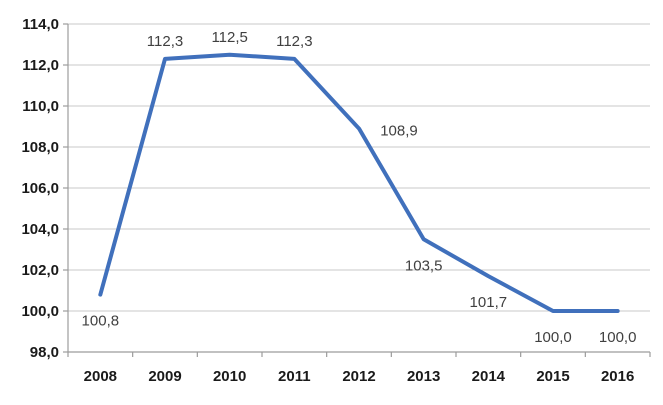 This screenshot has height=405, width=663. What do you see at coordinates (294, 376) in the screenshot?
I see `x-tick-label: 2011` at bounding box center [294, 376].